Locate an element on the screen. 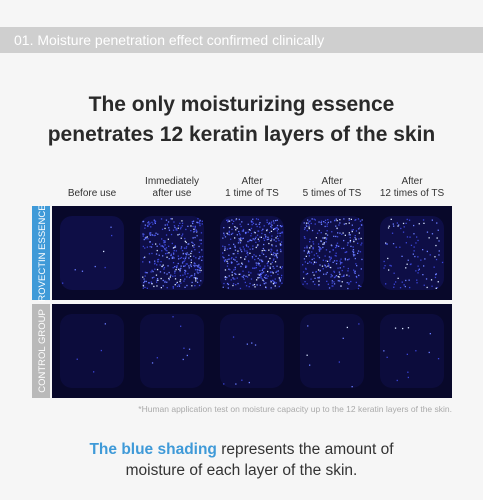 The width and height of the screenshot is (483, 500). column-header-line: 12 times of TS is located at coordinates (412, 193).